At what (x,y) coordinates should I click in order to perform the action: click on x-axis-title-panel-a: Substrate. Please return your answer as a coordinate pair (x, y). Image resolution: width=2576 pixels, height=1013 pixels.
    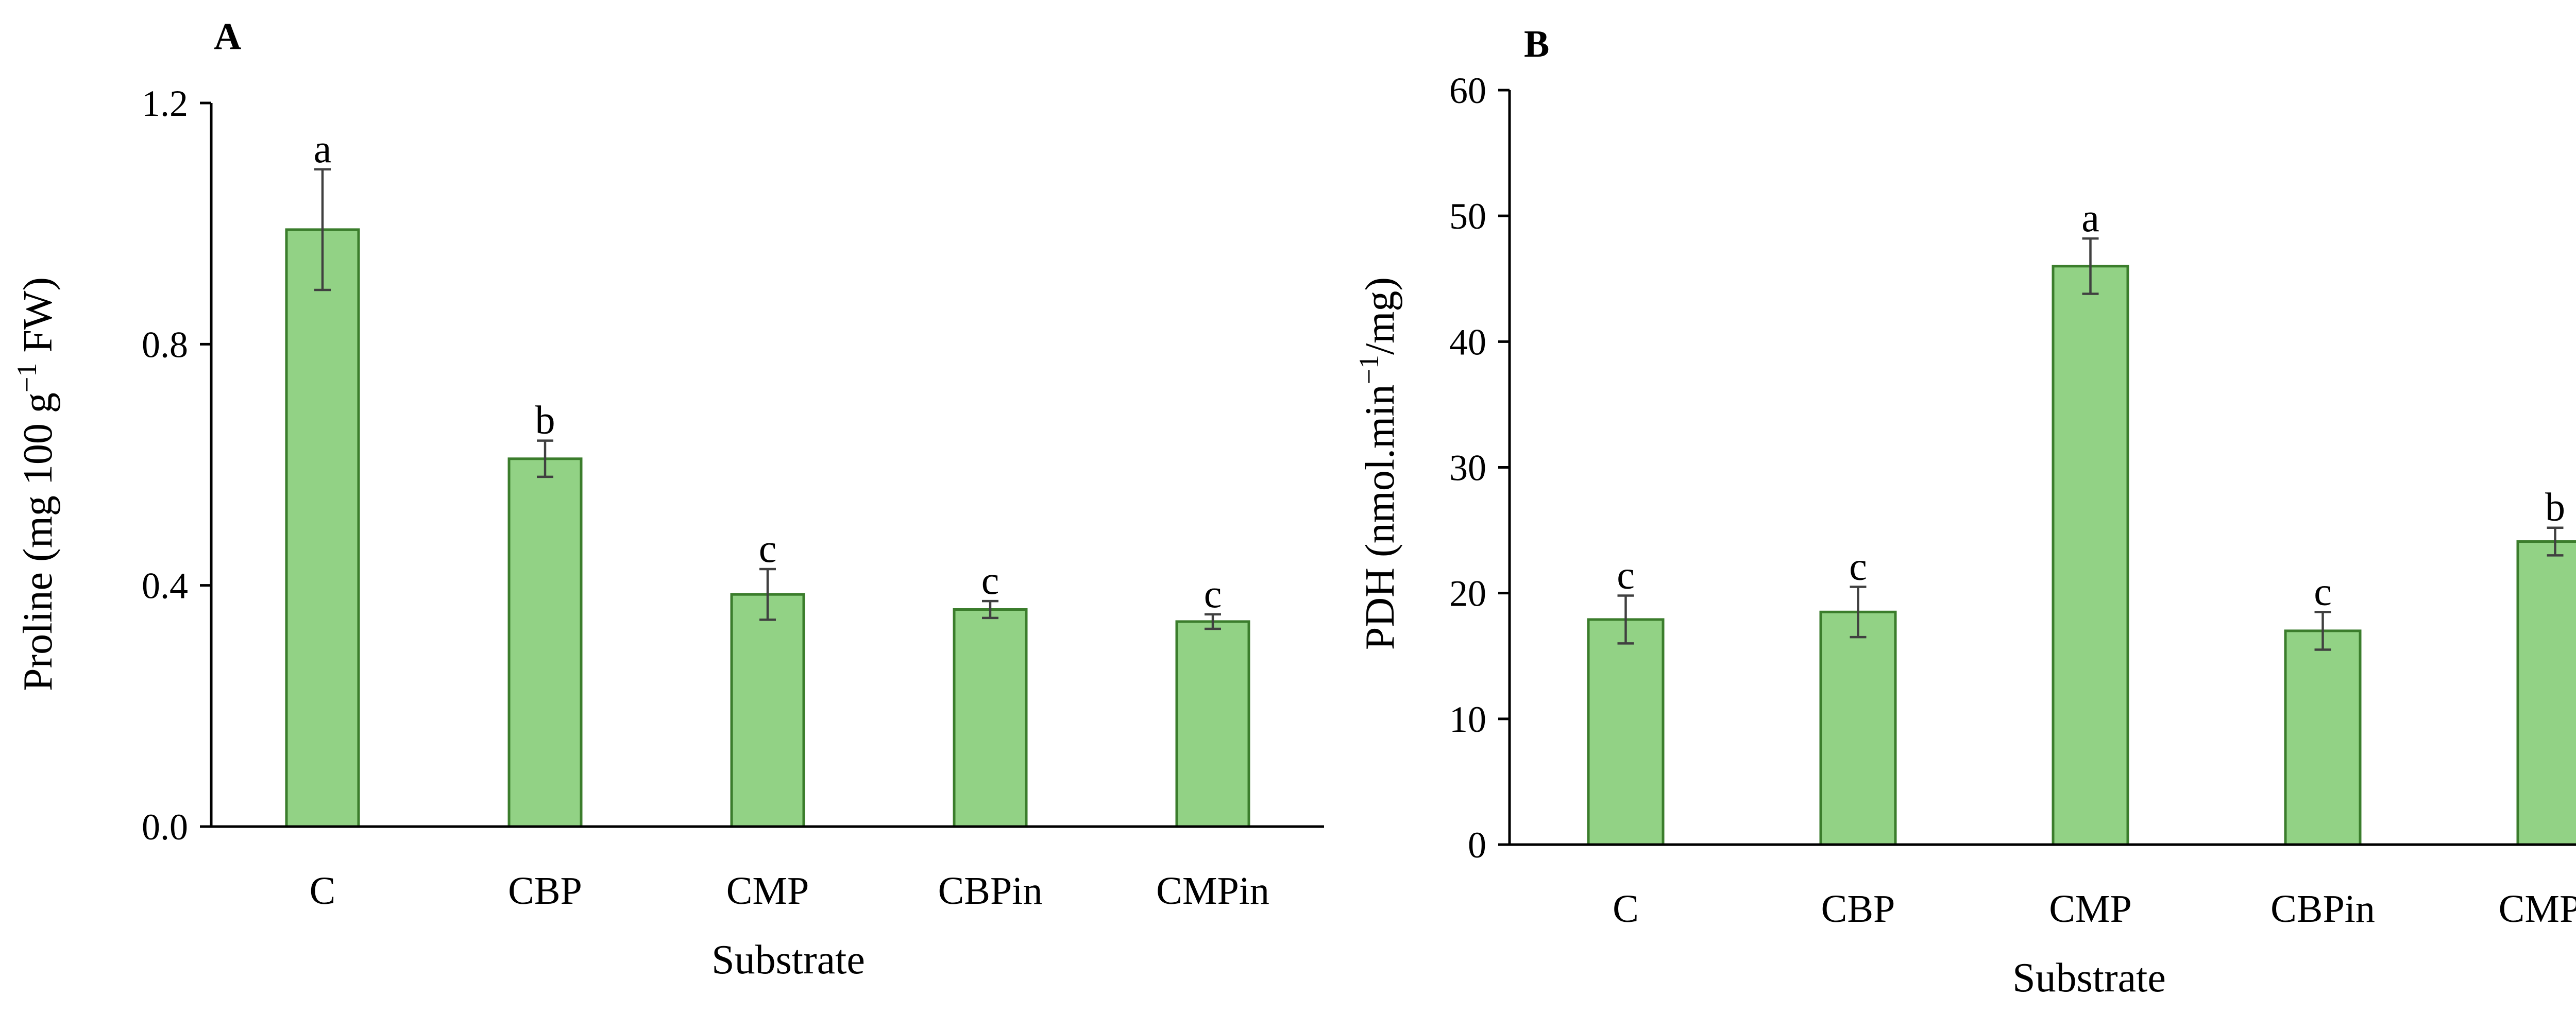
    Looking at the image, I should click on (788, 960).